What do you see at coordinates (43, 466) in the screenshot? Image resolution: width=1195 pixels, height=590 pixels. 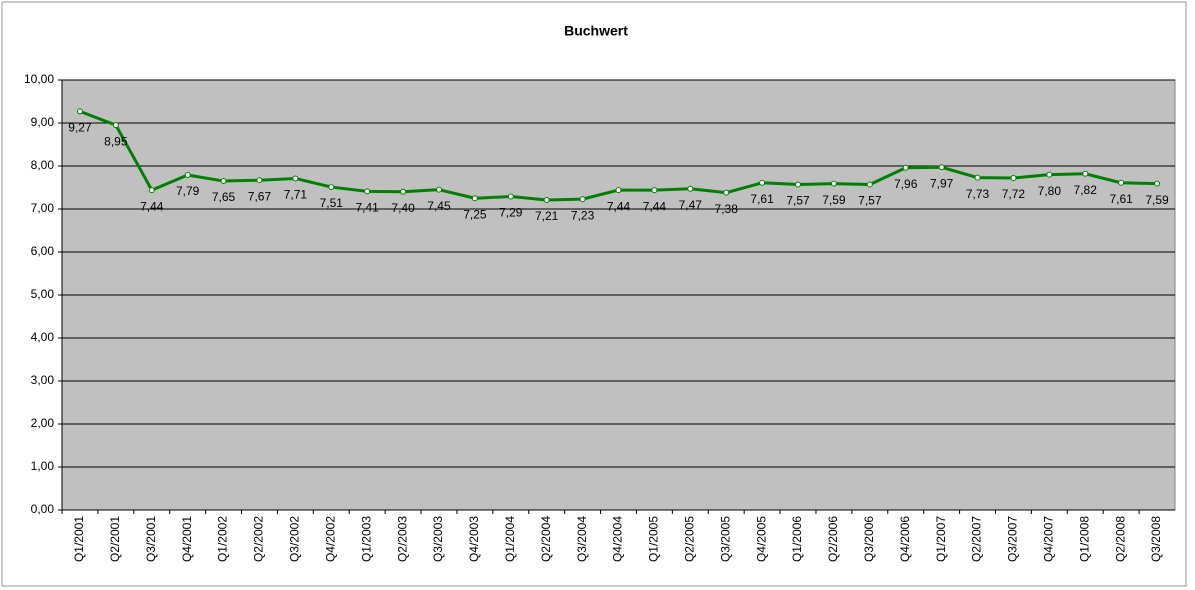 I see `y-tick-label: 1,00` at bounding box center [43, 466].